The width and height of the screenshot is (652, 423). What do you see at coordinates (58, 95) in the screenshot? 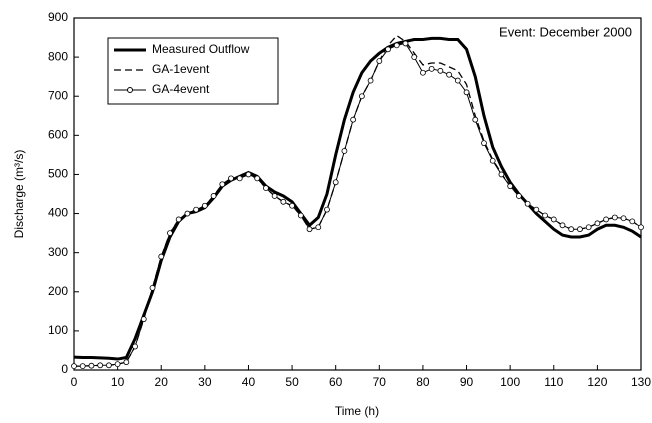
I see `y-tick-label: 700` at bounding box center [58, 95].